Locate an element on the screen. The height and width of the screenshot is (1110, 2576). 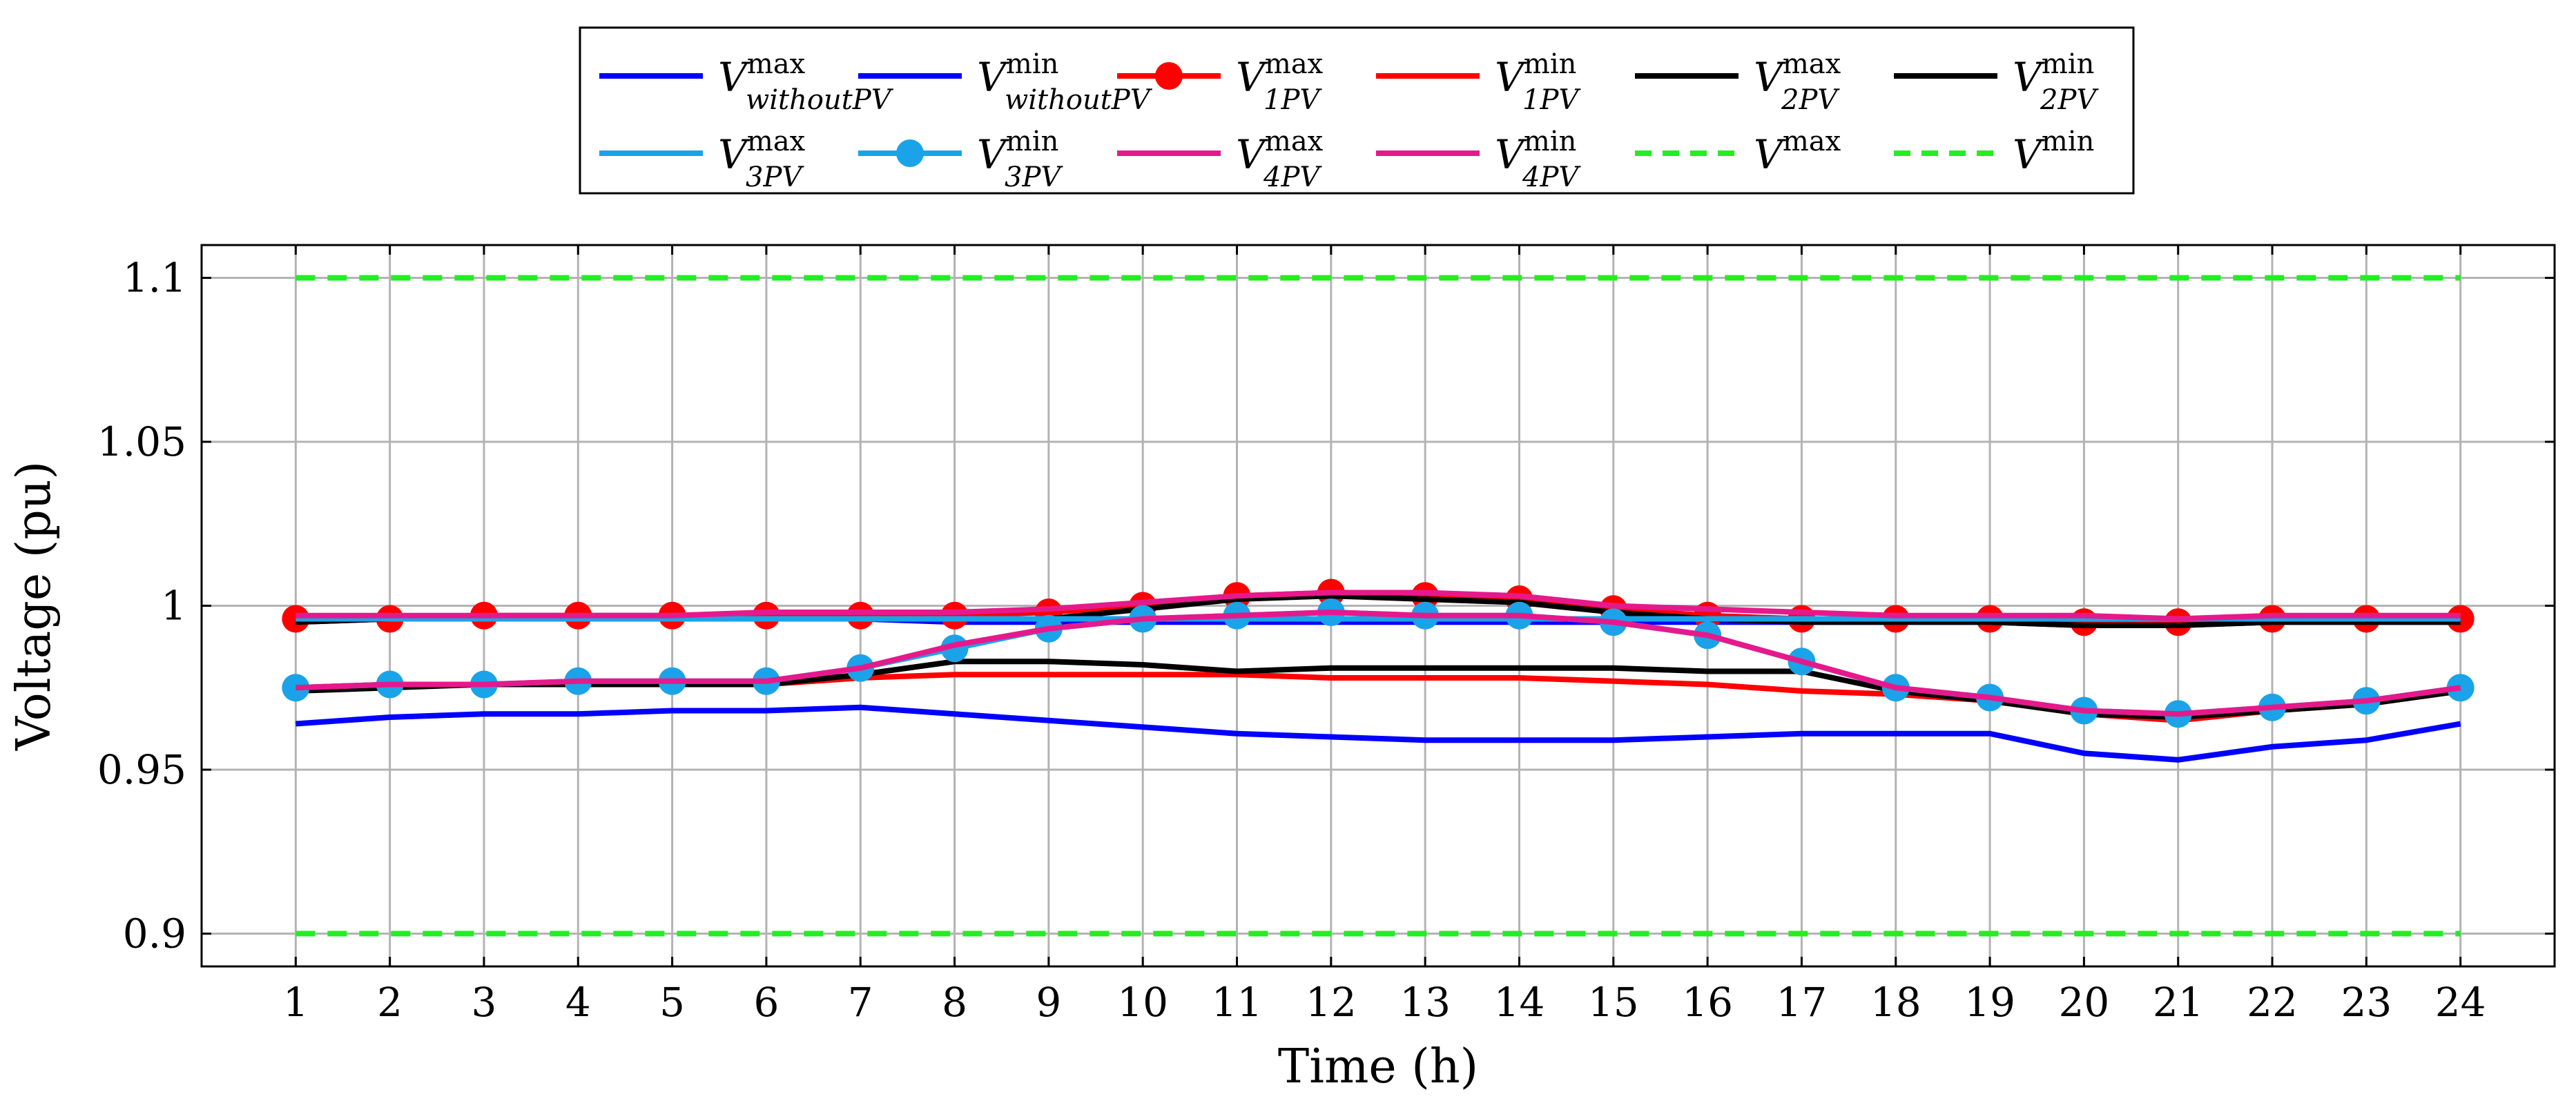
x-tick-label: 12 is located at coordinates (1331, 1003).